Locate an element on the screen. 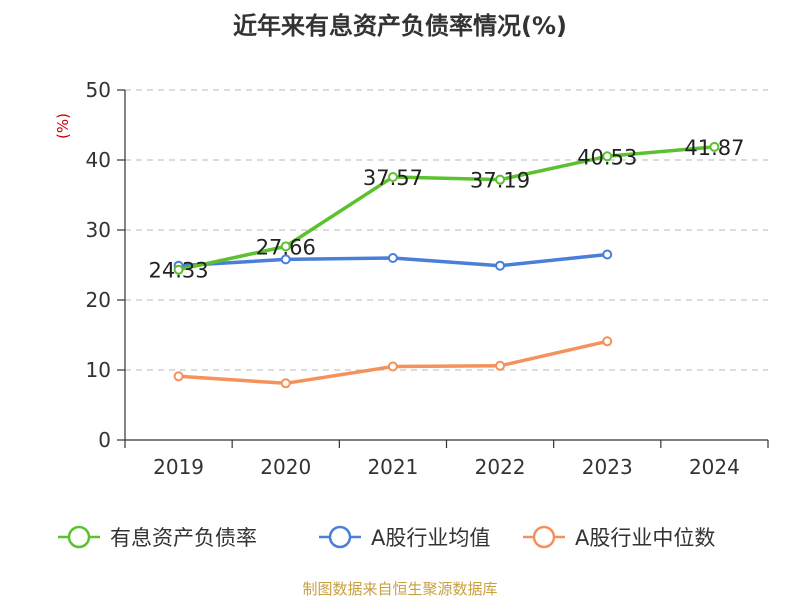 The width and height of the screenshot is (800, 600). legend-item: A股行业中位数 is located at coordinates (619, 537).